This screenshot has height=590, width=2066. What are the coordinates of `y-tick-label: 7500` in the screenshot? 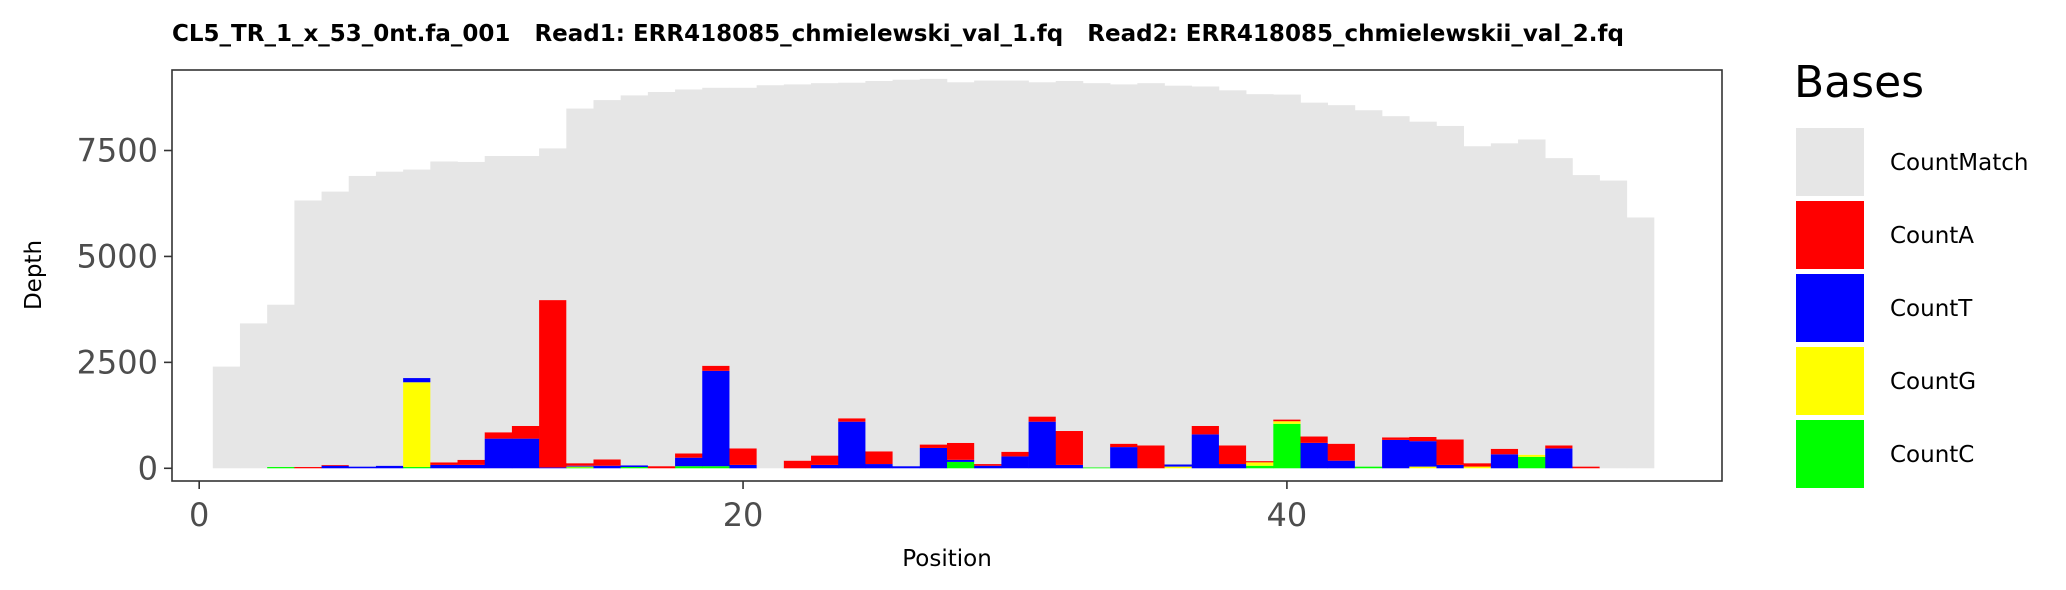 It's located at (117, 151).